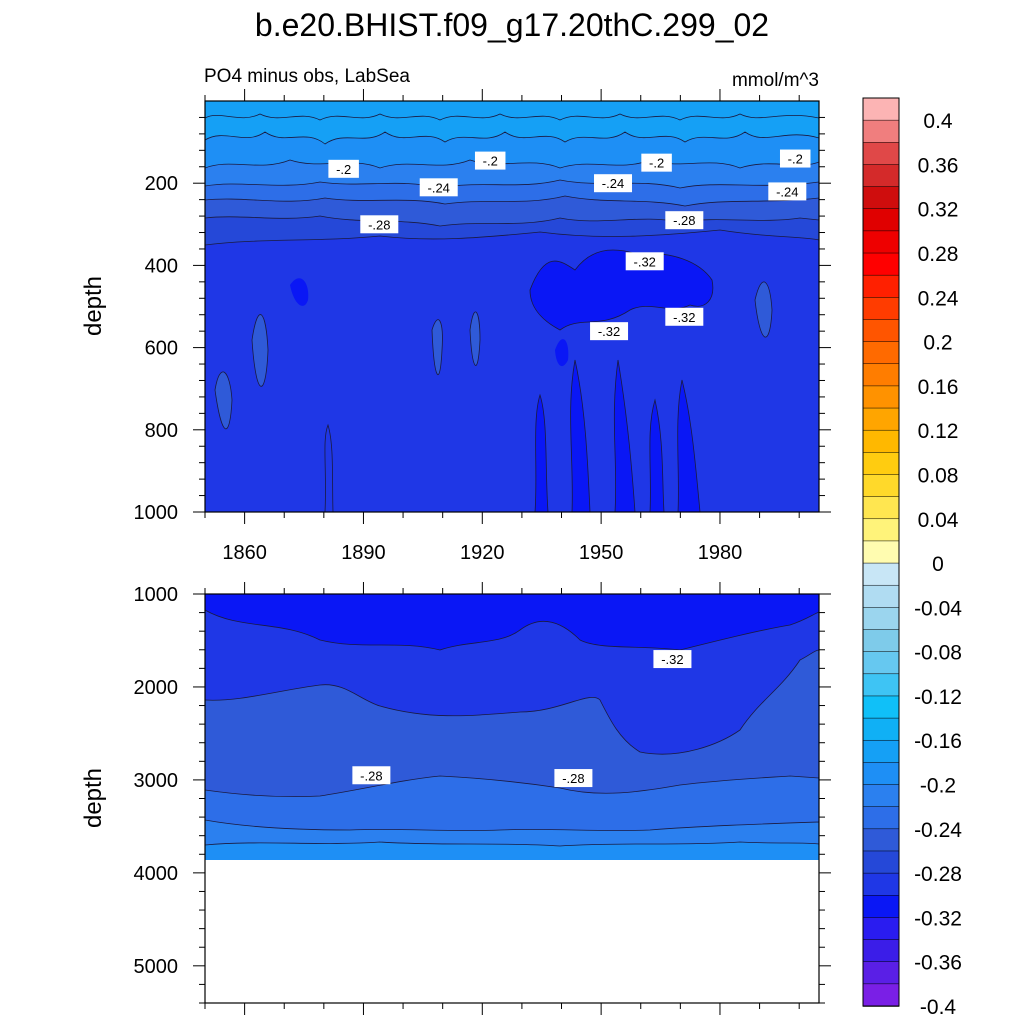 The height and width of the screenshot is (1024, 1024). I want to click on bottom-contour-labels: -.32 -.28 -.28, so click(522, 719).